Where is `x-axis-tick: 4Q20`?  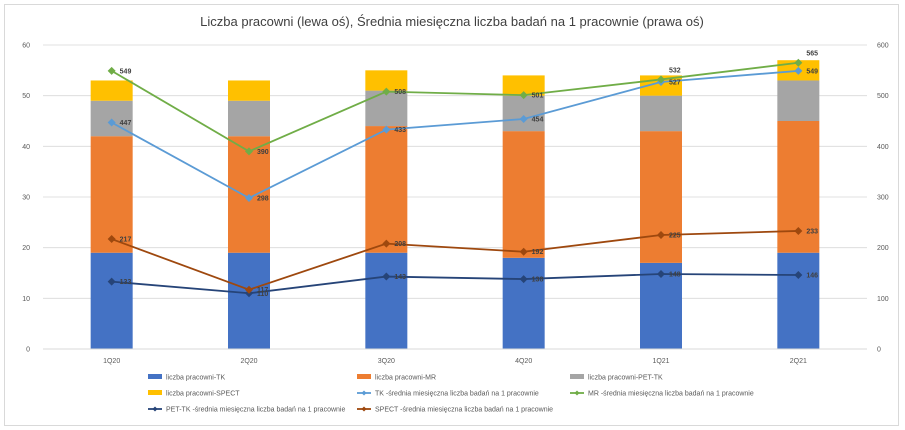 x-axis-tick: 4Q20 is located at coordinates (523, 361).